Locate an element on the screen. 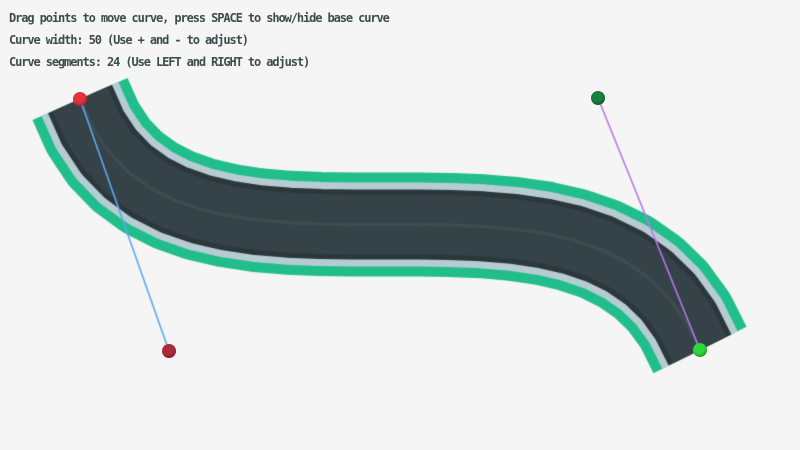 This screenshot has width=800, height=450. point-end-anchor is located at coordinates (700, 350).